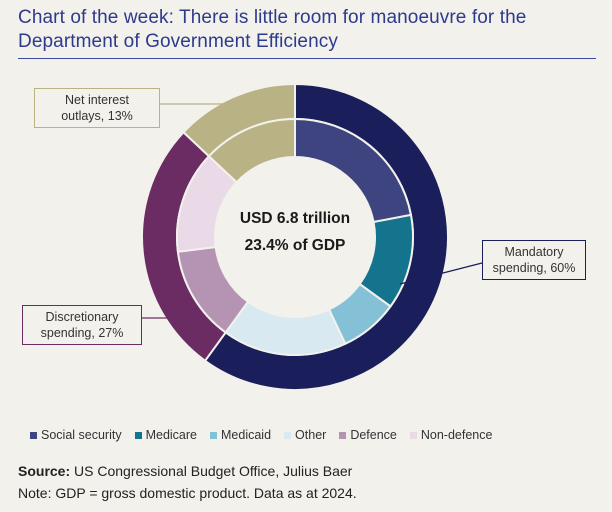  What do you see at coordinates (441, 273) in the screenshot?
I see `leader-mandatory` at bounding box center [441, 273].